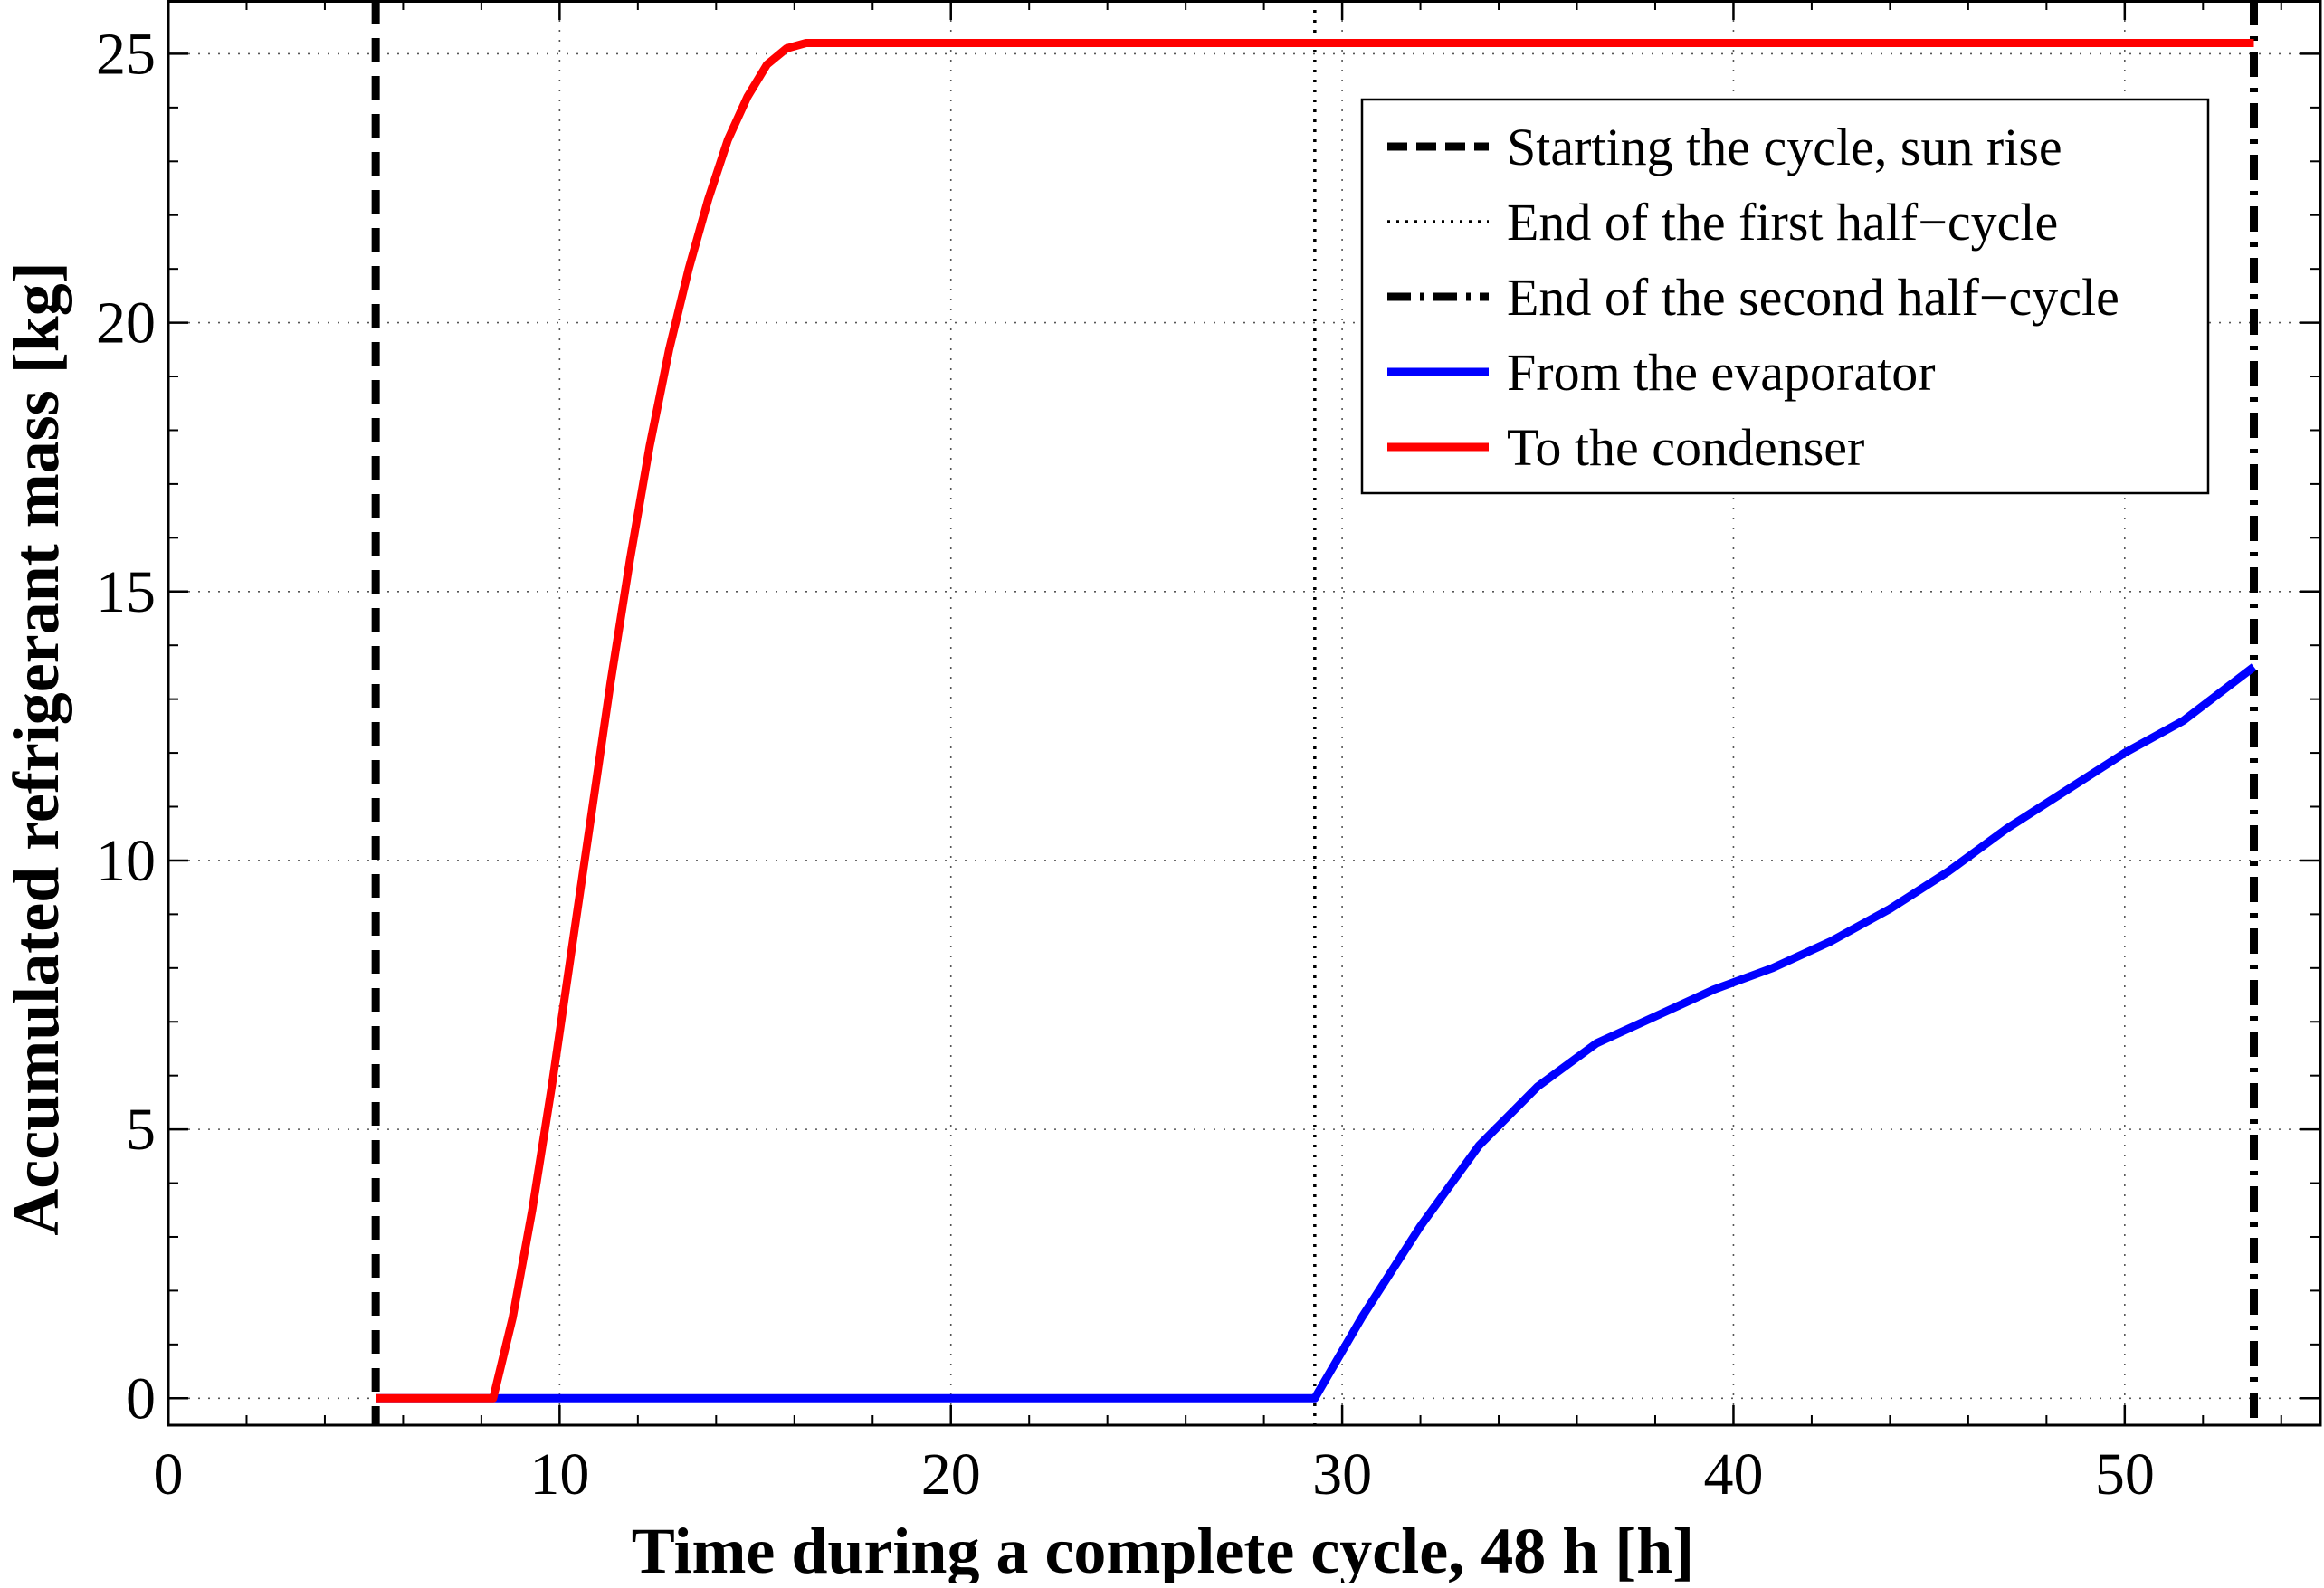  Describe the element at coordinates (1722, 372) in the screenshot. I see `legend-label-4: From the evaporator` at that location.